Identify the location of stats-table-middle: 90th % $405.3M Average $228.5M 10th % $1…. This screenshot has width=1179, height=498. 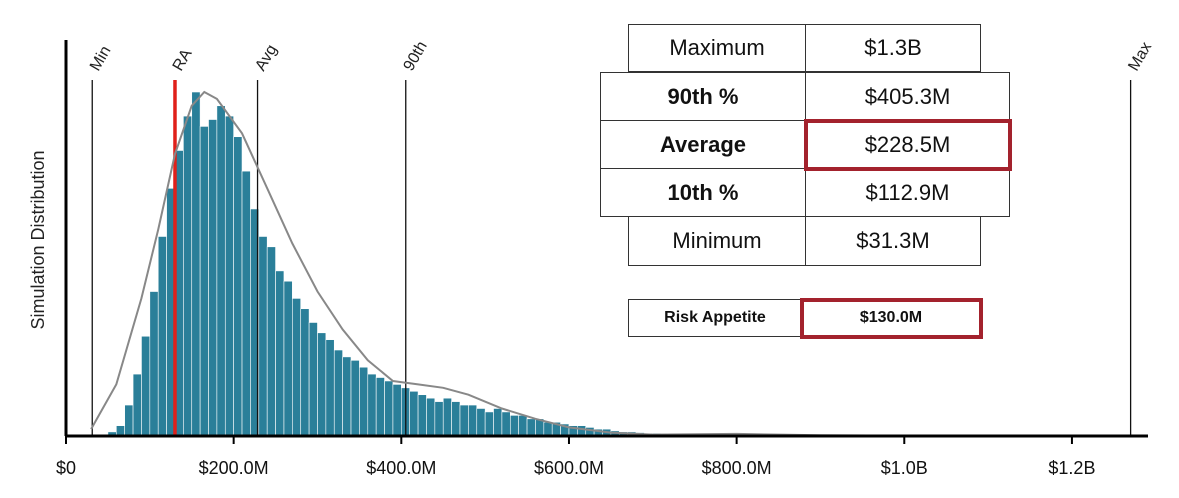
(806, 144).